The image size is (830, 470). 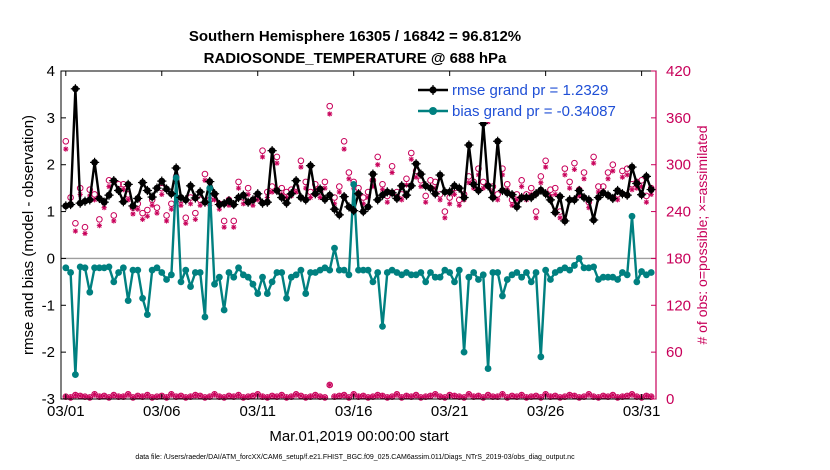 What do you see at coordinates (678, 258) in the screenshot?
I see `y-right-tick-label: 180` at bounding box center [678, 258].